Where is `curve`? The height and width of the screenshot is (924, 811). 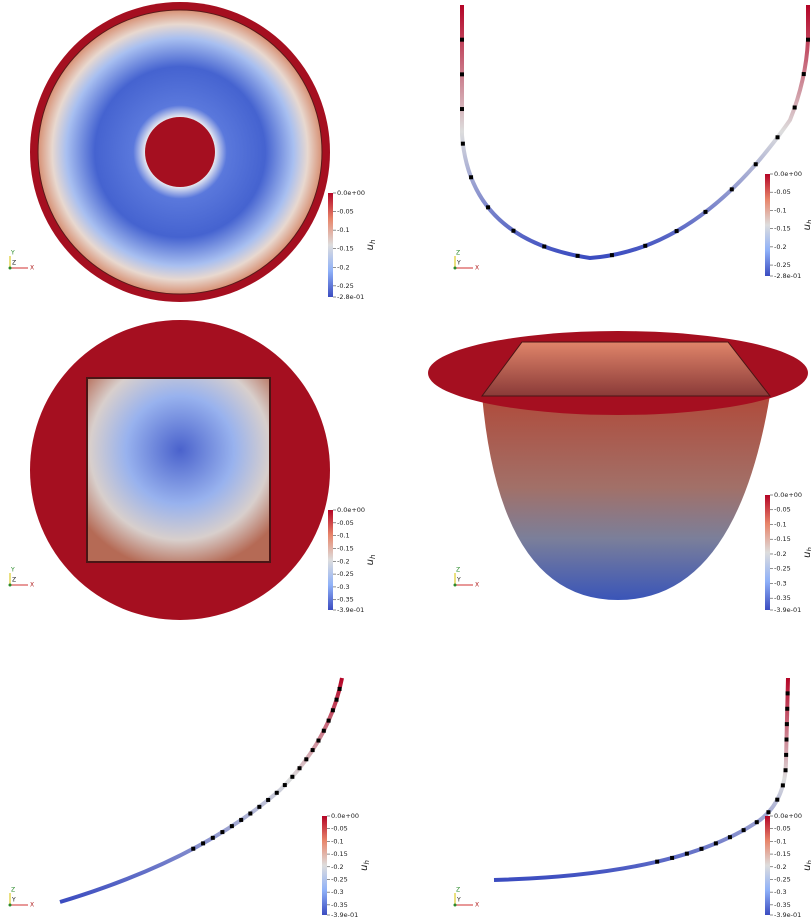
curve is located at coordinates (641, 779).